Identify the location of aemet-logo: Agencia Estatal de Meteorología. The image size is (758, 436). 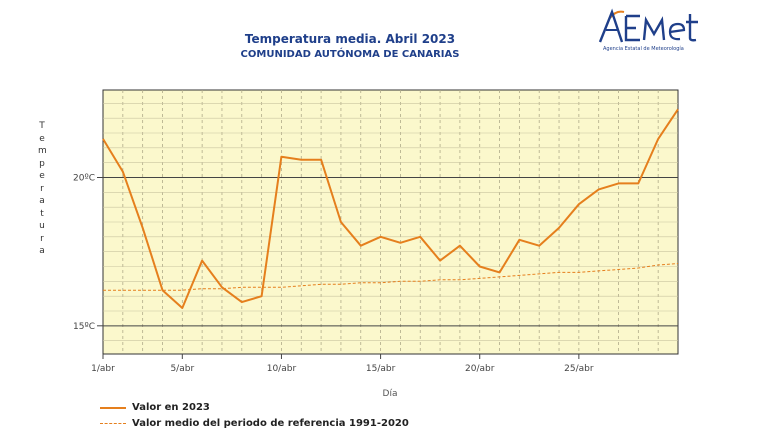
(652, 31).